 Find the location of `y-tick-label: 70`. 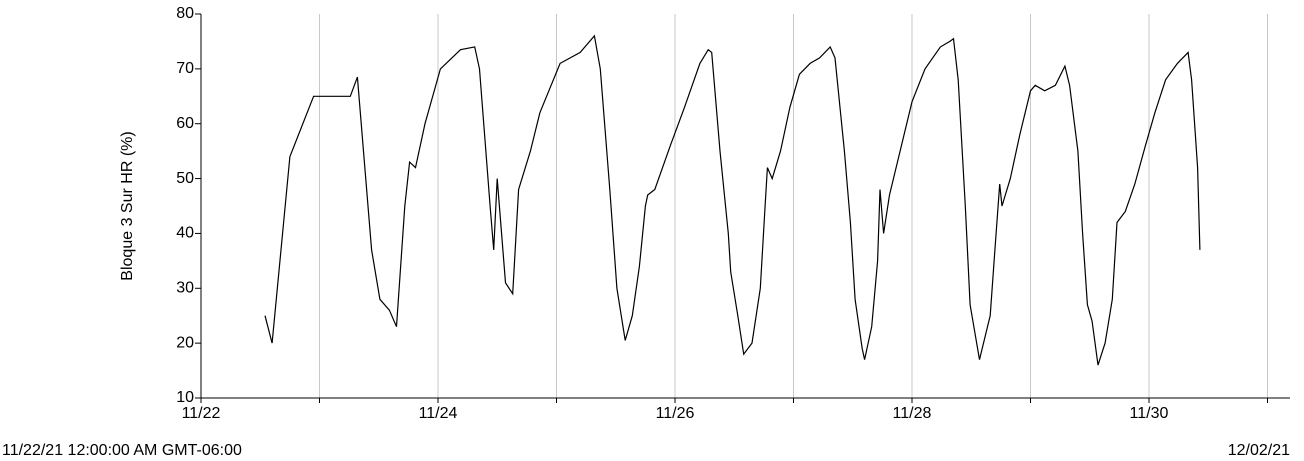

y-tick-label: 70 is located at coordinates (185, 68).